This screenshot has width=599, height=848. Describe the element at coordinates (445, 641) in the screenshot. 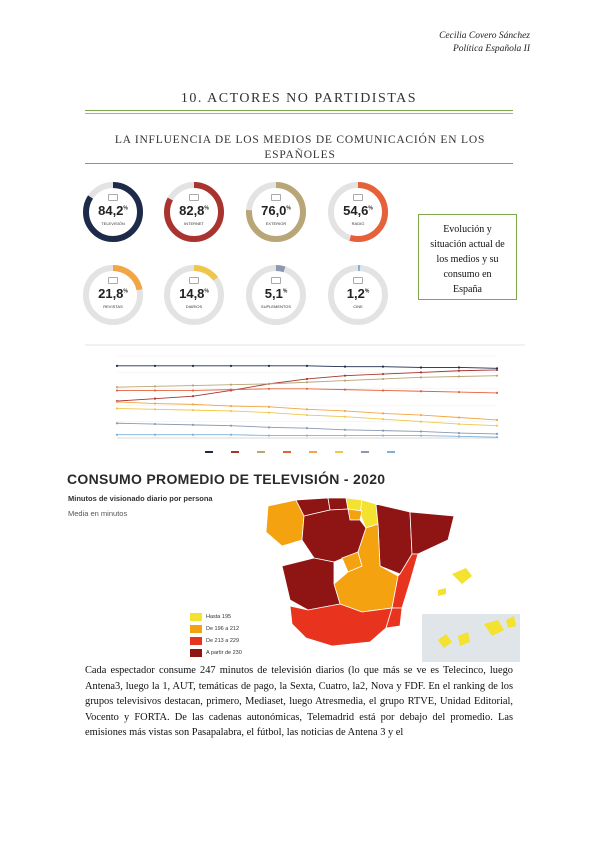

I see `map-region-canarias` at that location.